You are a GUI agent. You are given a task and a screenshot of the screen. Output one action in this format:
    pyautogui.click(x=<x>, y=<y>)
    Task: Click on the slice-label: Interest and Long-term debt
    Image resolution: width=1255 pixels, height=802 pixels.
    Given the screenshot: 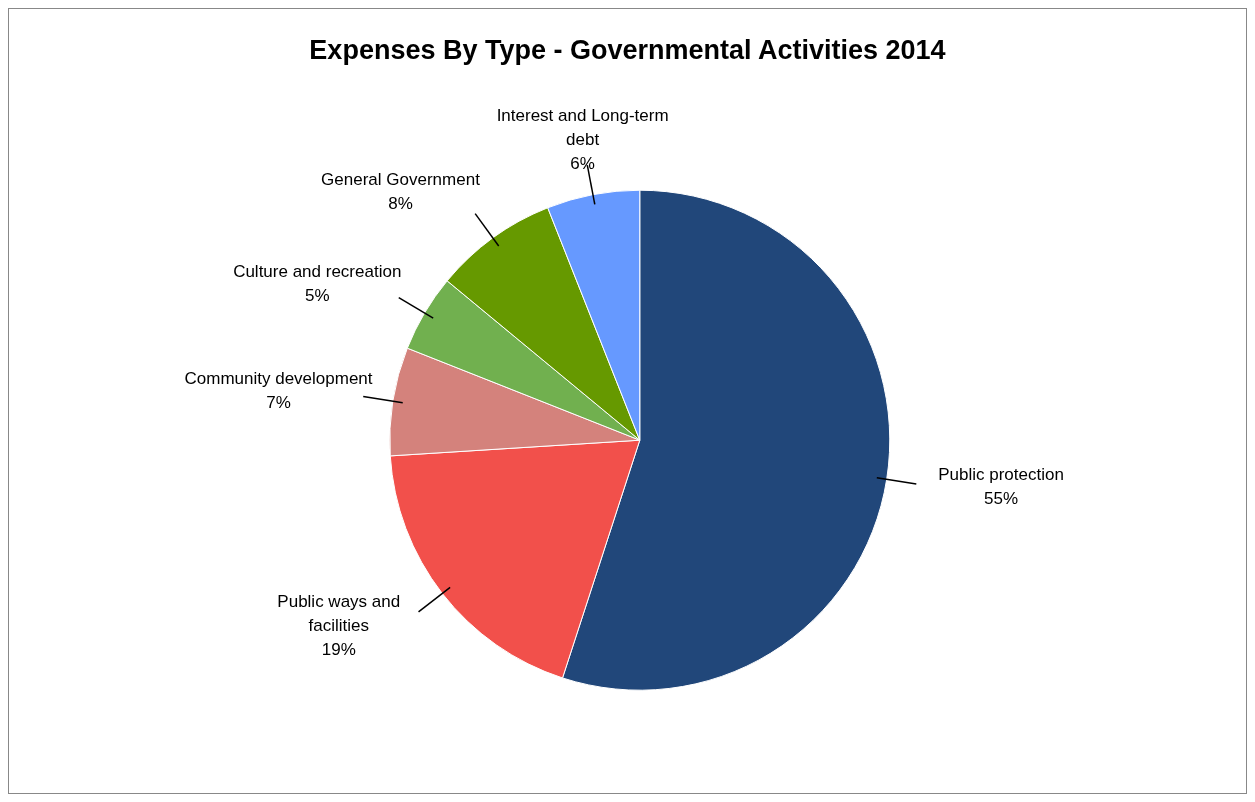 What is the action you would take?
    pyautogui.click(x=582, y=128)
    